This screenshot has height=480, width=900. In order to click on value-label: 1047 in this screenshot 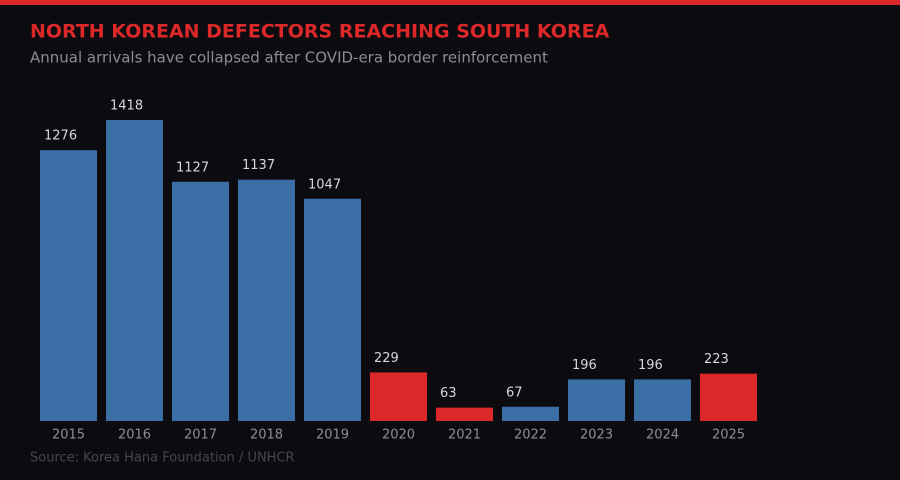, I will do `click(324, 184)`.